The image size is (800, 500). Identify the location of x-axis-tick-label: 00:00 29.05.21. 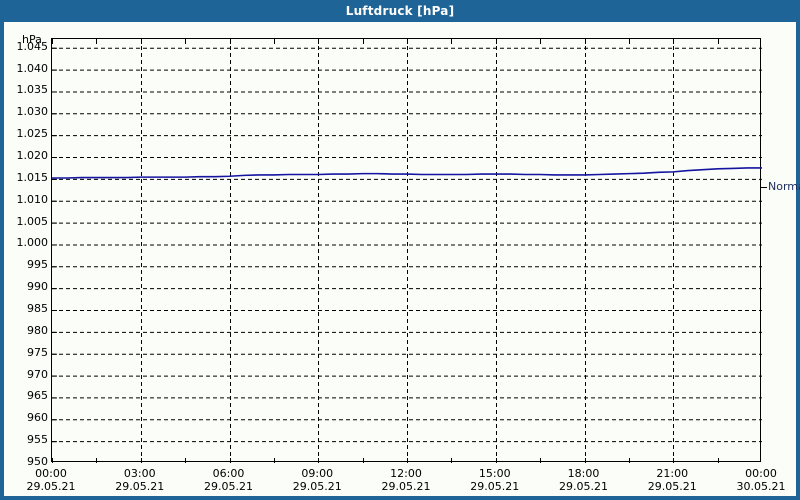
(51, 480).